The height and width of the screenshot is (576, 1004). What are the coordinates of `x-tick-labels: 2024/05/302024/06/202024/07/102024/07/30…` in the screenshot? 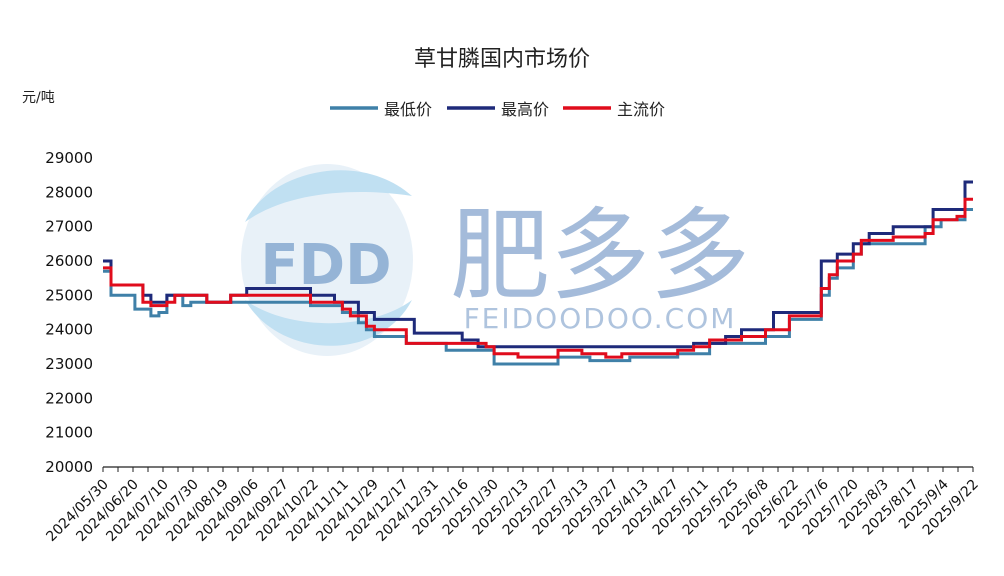 It's located at (512, 510).